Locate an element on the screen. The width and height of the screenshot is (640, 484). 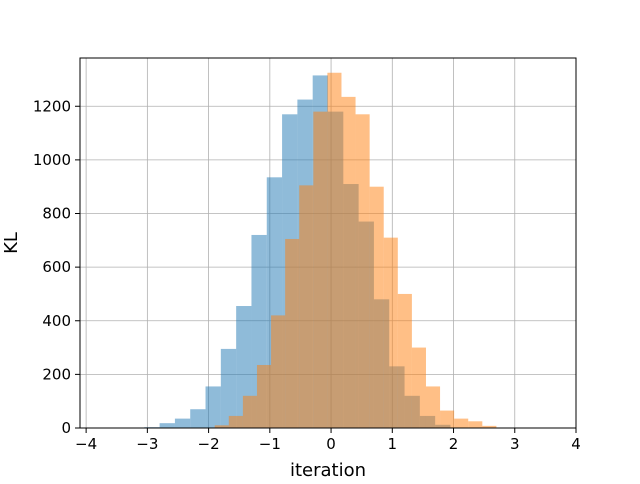
x-tick-label: −1 is located at coordinates (270, 444).